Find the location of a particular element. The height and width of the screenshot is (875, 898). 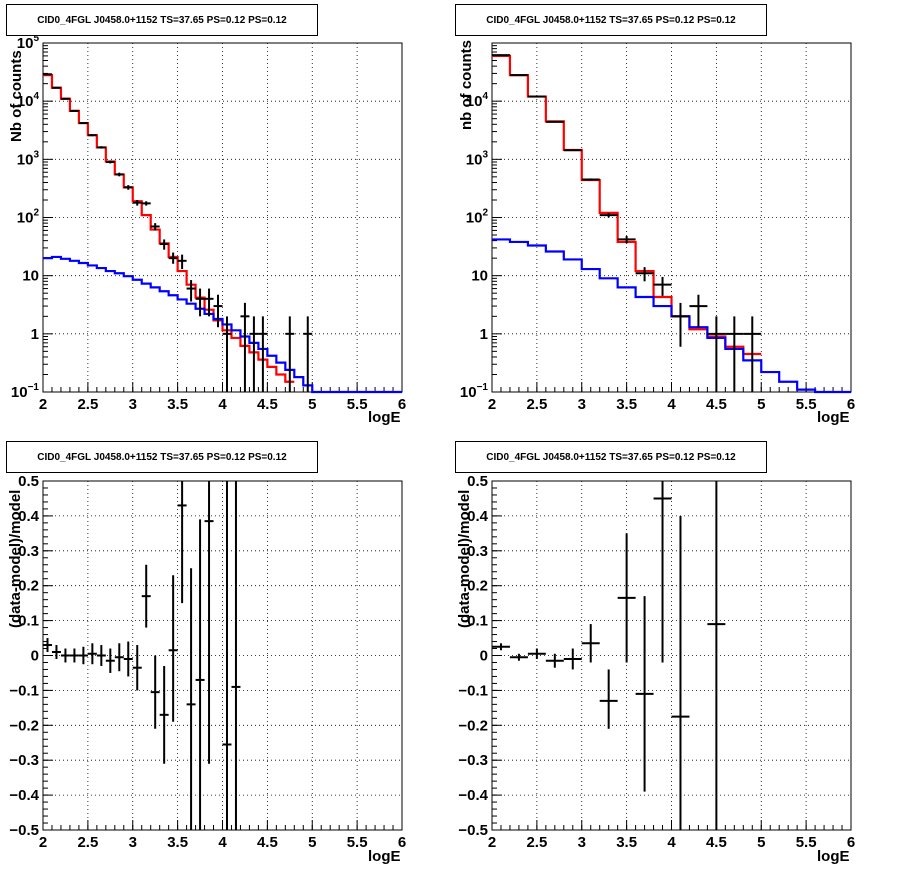

x-tick-label: 5 is located at coordinates (761, 842).